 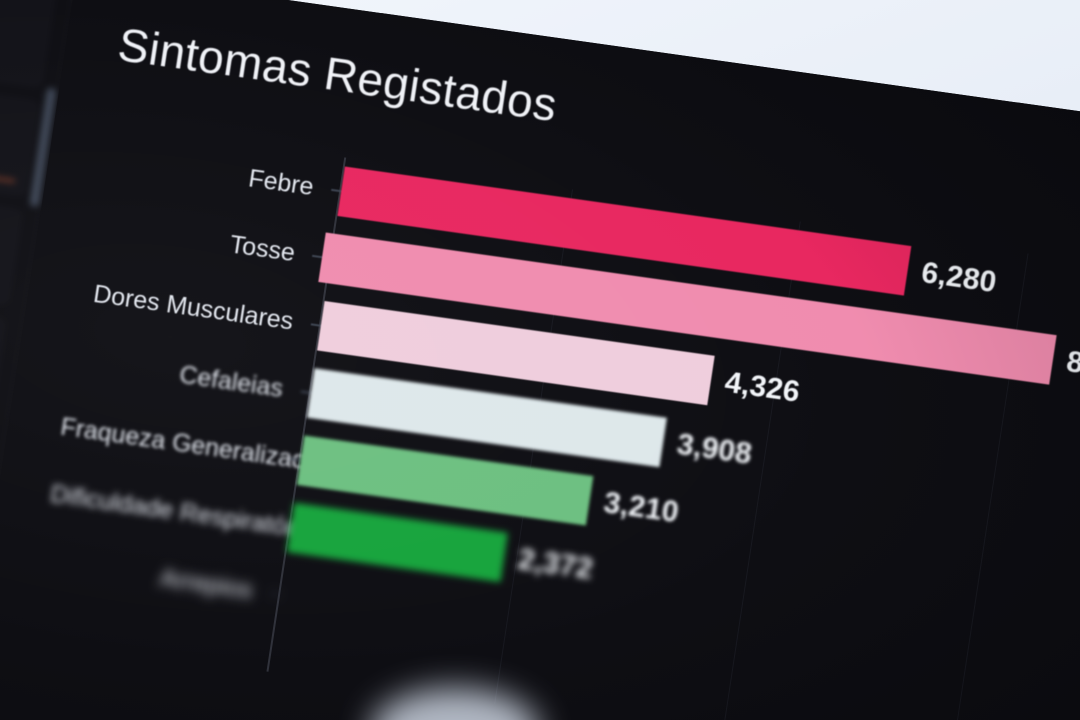 What do you see at coordinates (281, 182) in the screenshot?
I see `category-label: Febre` at bounding box center [281, 182].